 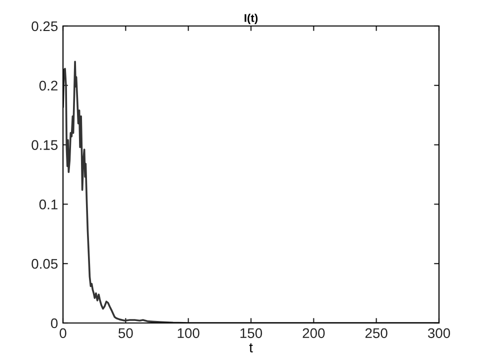 I want to click on y-tick-label: 0.05, so click(x=45, y=263).